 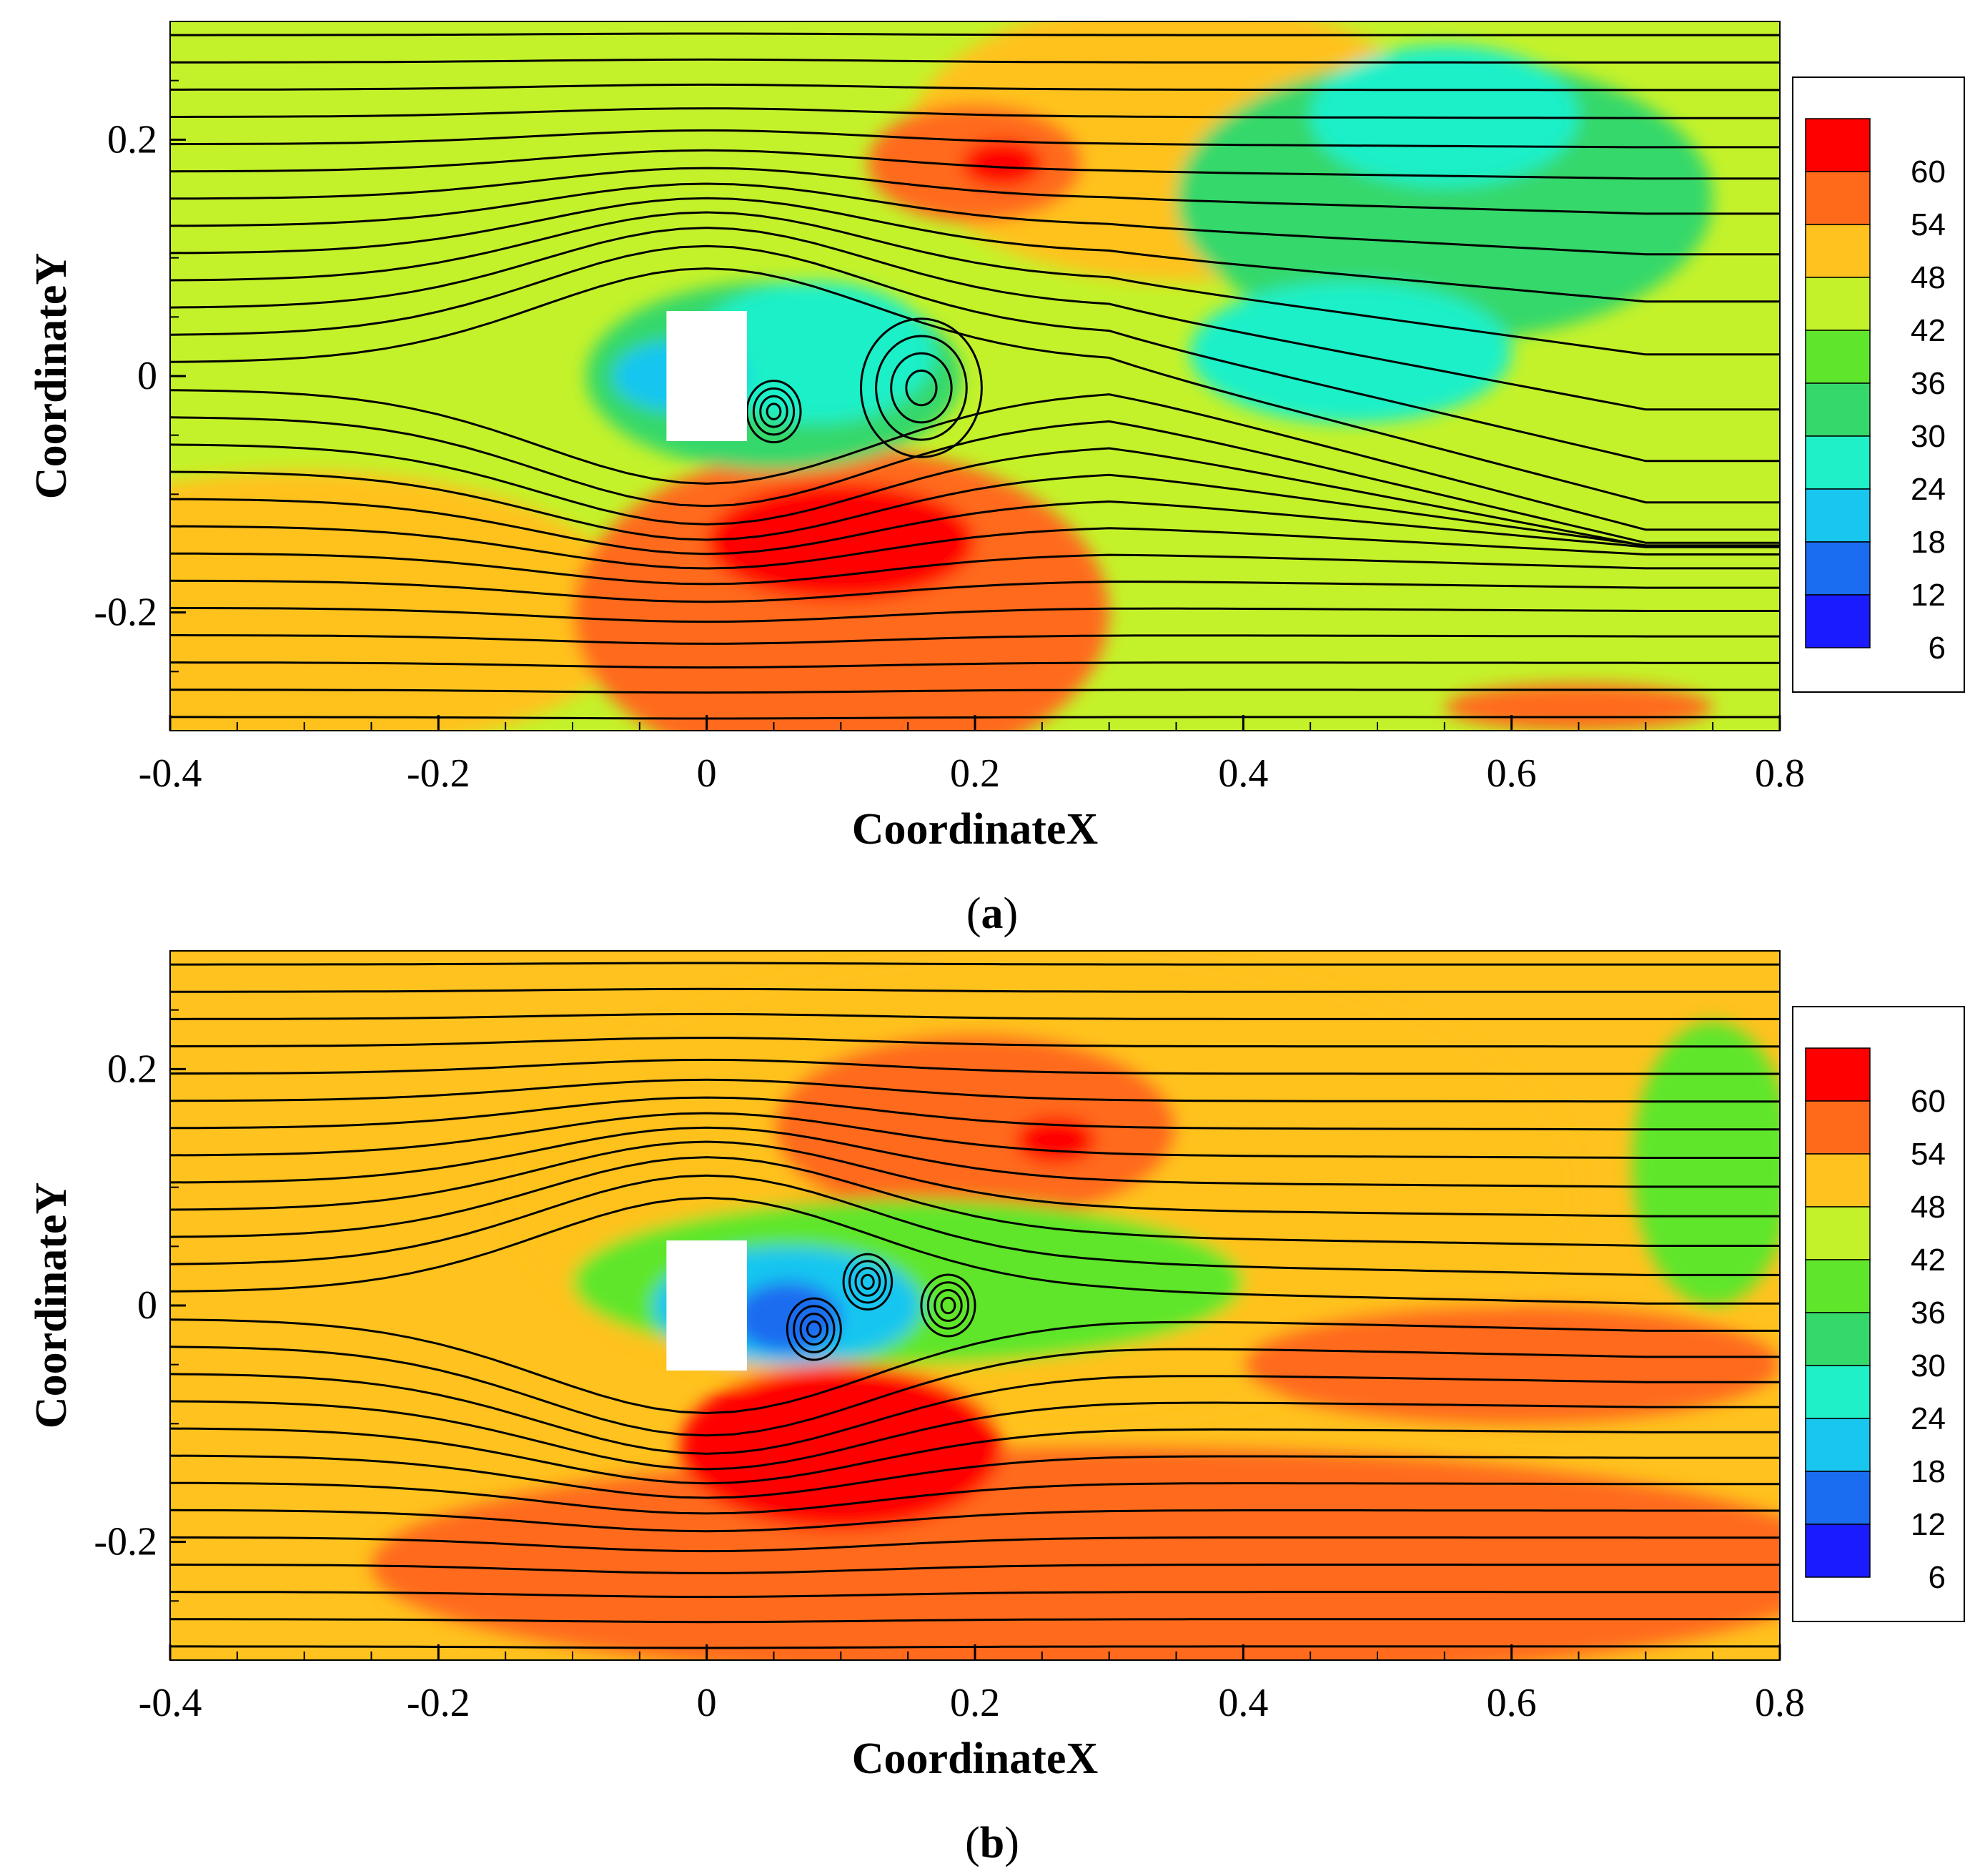 I want to click on caption-letter: a, so click(x=992, y=913).